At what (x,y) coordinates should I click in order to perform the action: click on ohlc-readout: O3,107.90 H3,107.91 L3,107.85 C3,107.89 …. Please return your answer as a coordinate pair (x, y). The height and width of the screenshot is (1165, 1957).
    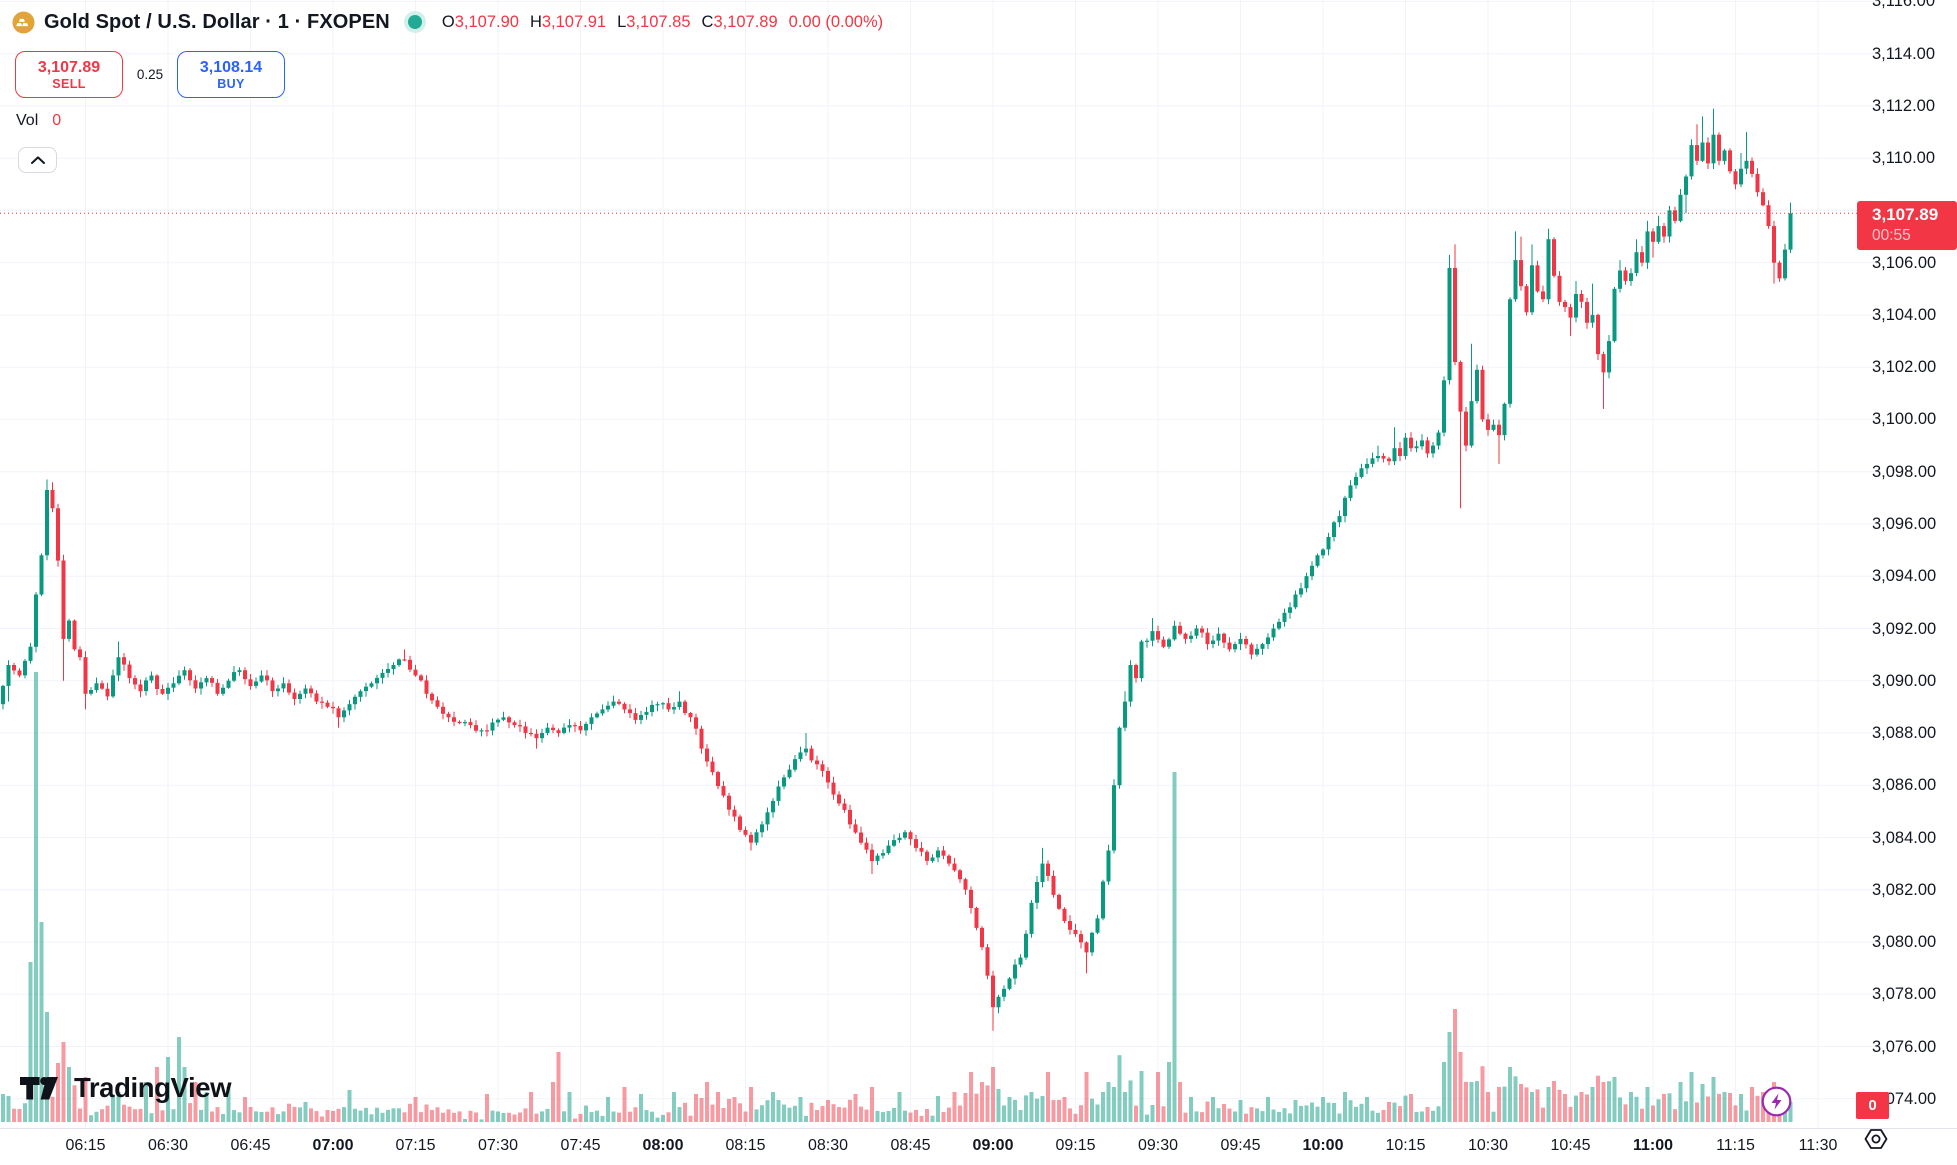
    Looking at the image, I should click on (662, 21).